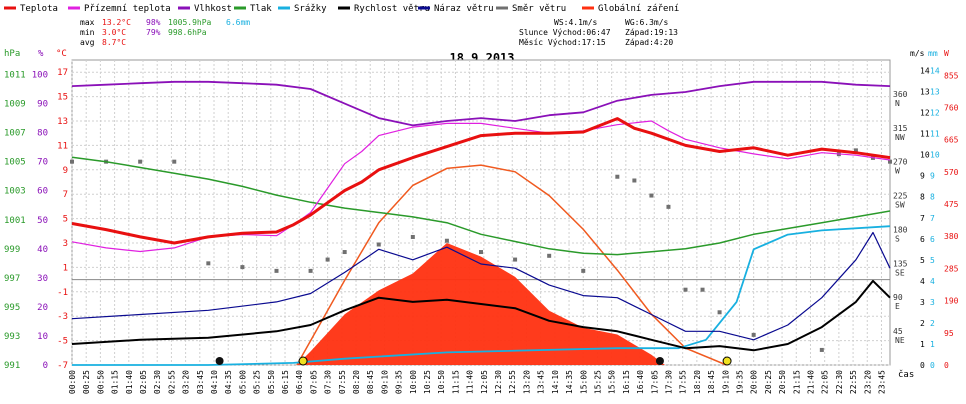 This screenshot has width=966, height=404. What do you see at coordinates (228, 382) in the screenshot?
I see `tick-time: 04:35` at bounding box center [228, 382].